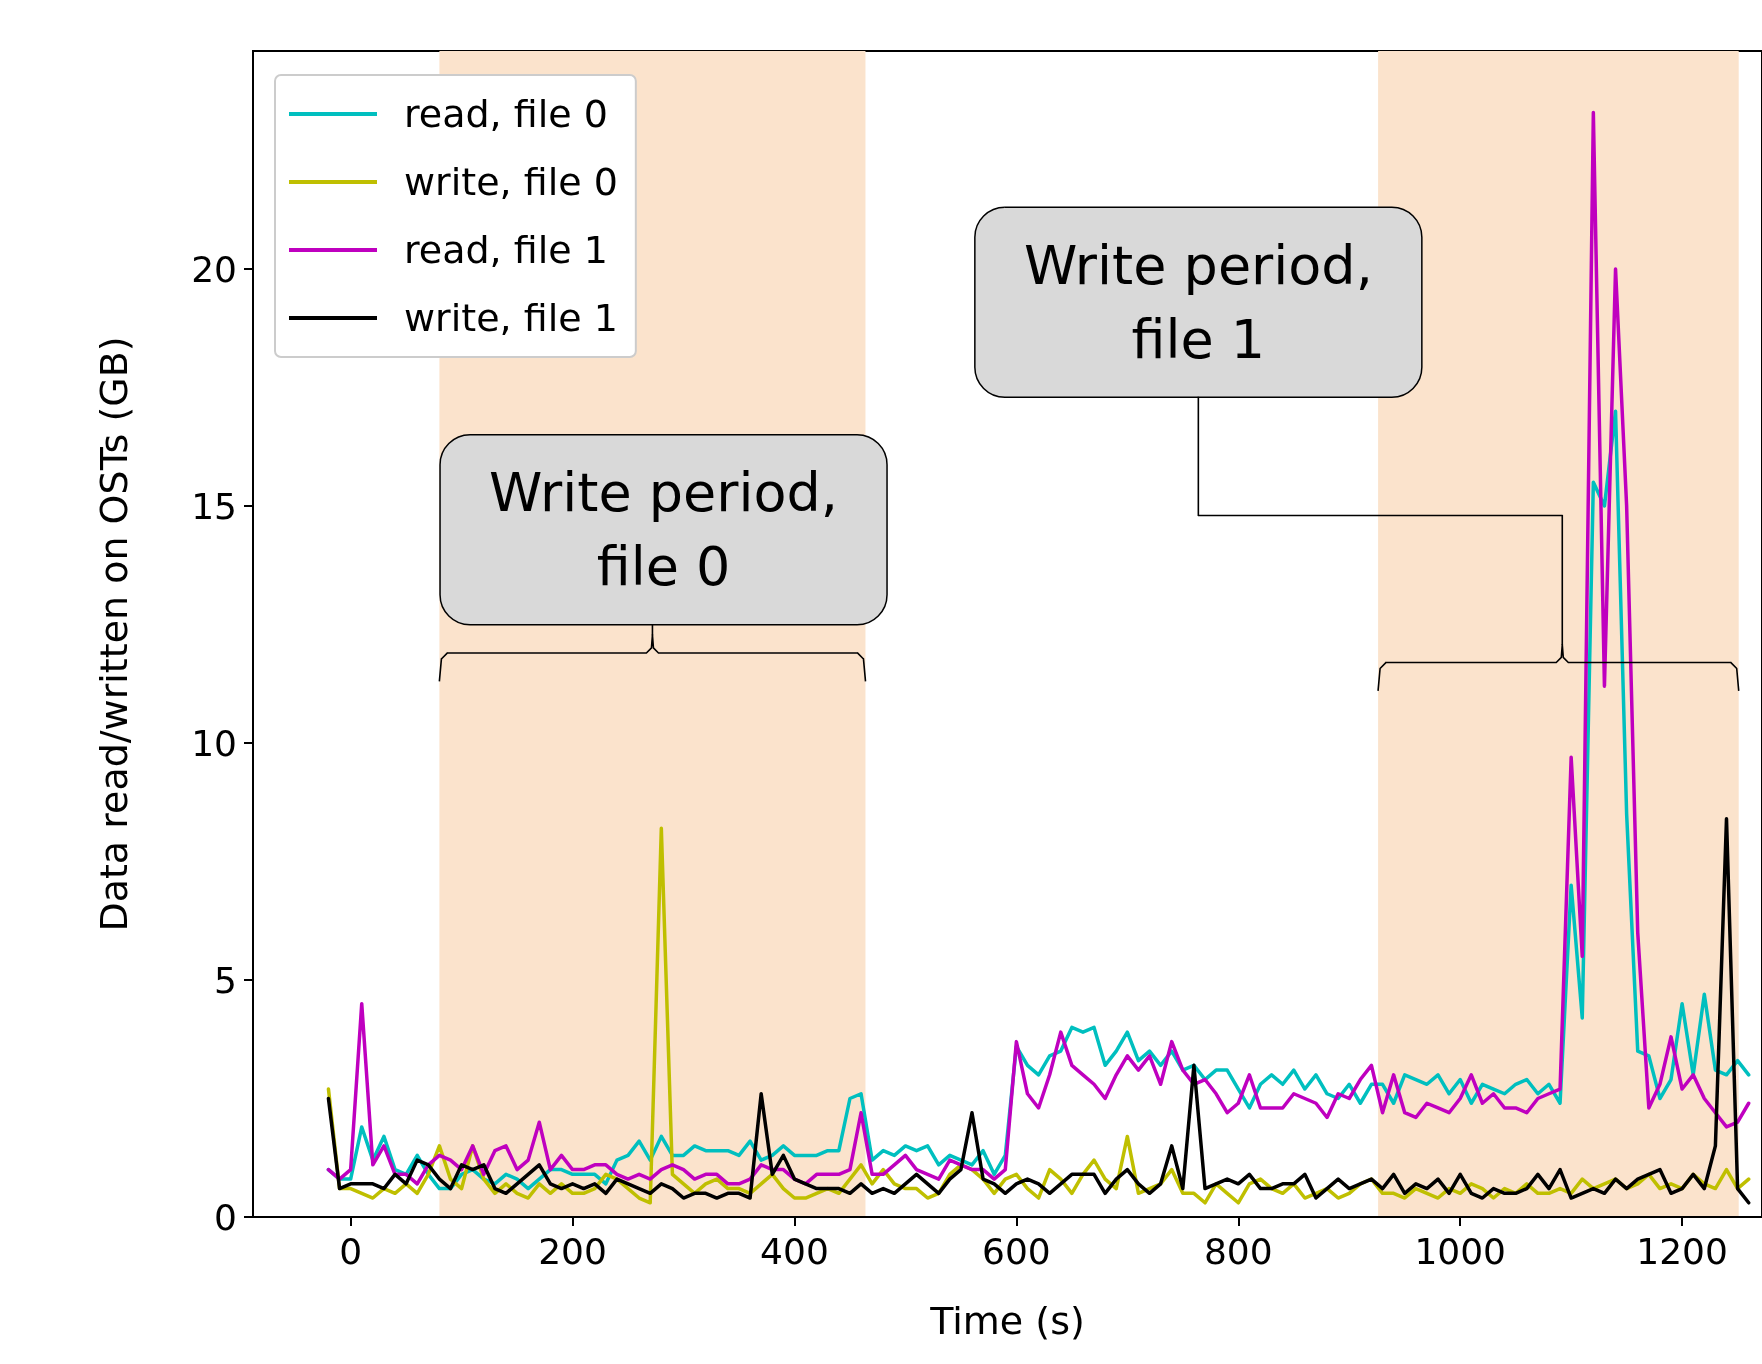 The image size is (1762, 1364). What do you see at coordinates (794, 1251) in the screenshot?
I see `x-tick-label: 400` at bounding box center [794, 1251].